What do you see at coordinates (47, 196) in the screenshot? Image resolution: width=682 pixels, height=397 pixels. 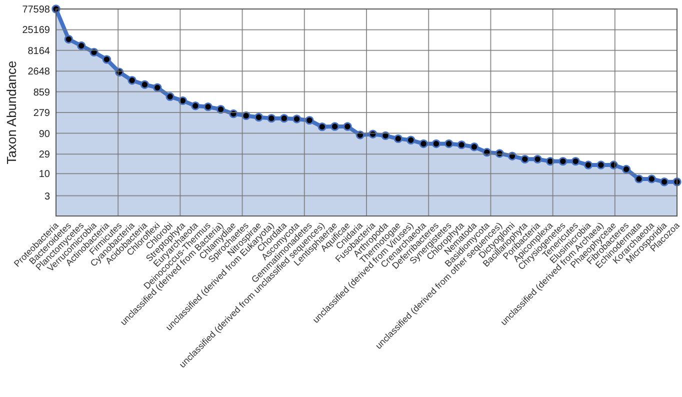 I see `y-tick-label: 3` at bounding box center [47, 196].